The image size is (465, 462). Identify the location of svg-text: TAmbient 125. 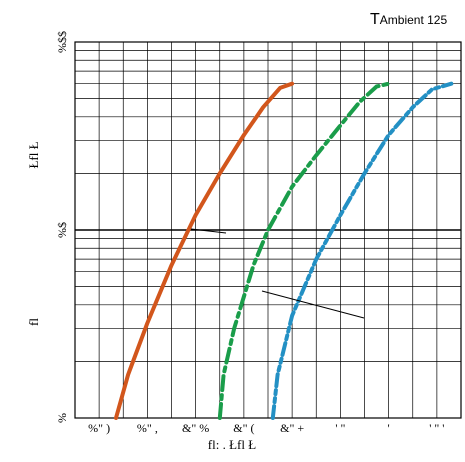
(408, 19).